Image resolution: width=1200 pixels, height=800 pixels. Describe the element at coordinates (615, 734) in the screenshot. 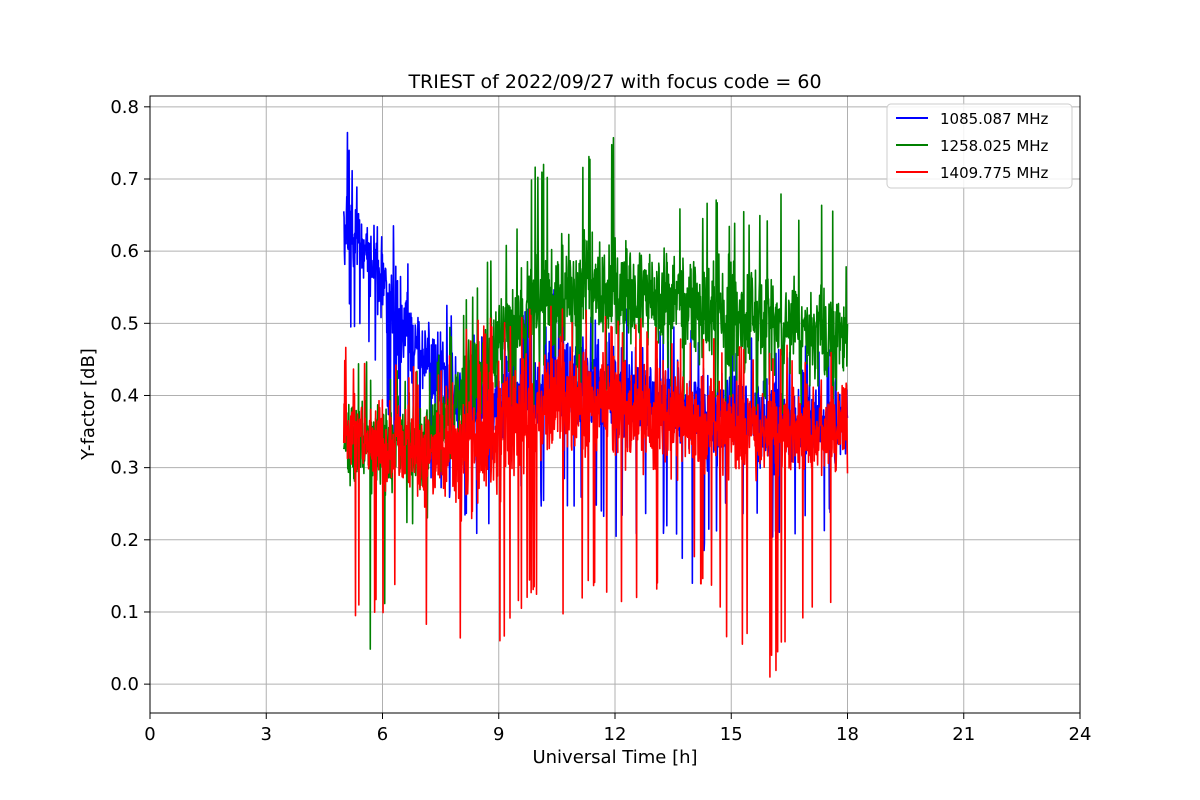

I see `x-tick-label: 12` at that location.